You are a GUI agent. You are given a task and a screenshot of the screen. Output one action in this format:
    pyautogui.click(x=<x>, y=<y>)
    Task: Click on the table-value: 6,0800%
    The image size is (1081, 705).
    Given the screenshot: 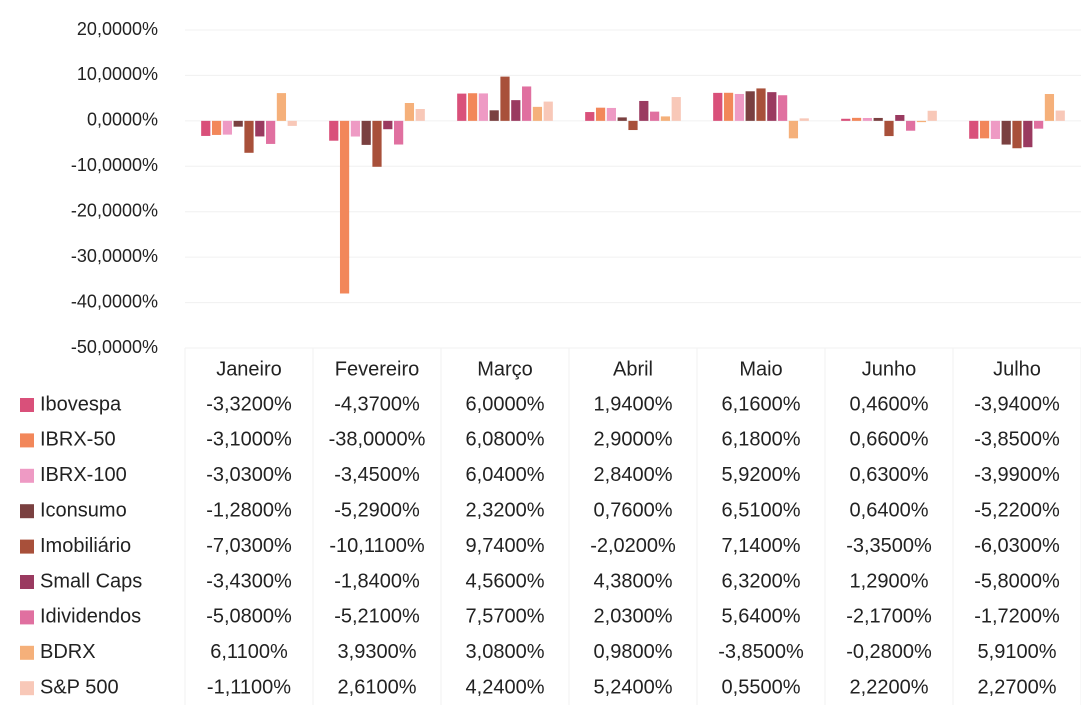 What is the action you would take?
    pyautogui.click(x=505, y=440)
    